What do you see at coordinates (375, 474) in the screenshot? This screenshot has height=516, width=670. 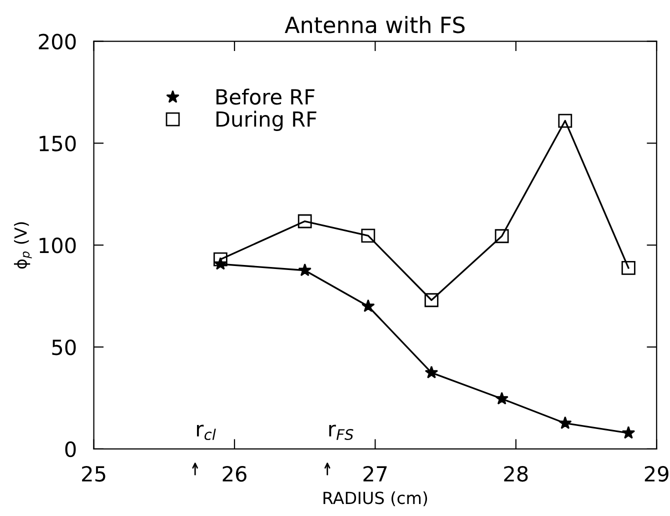 I see `x-tick-label: 27` at bounding box center [375, 474].